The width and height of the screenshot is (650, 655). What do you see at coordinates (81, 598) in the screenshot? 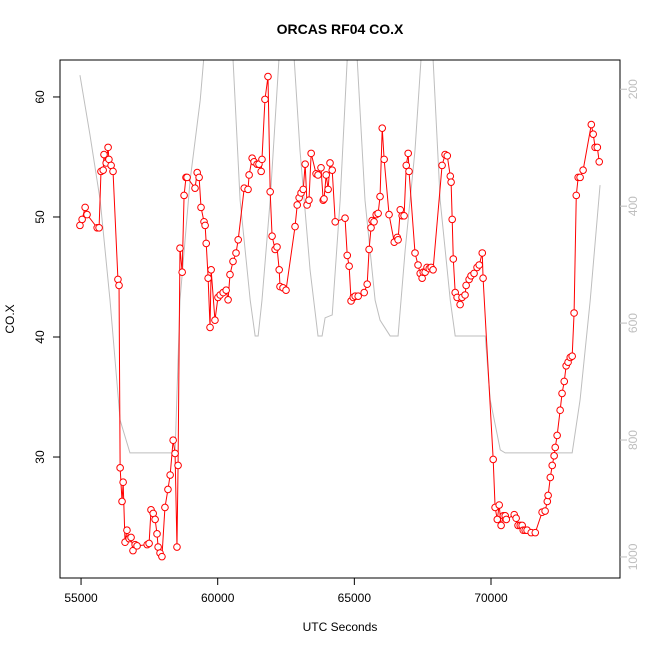
I see `x-tick-label: 55000` at bounding box center [81, 598].